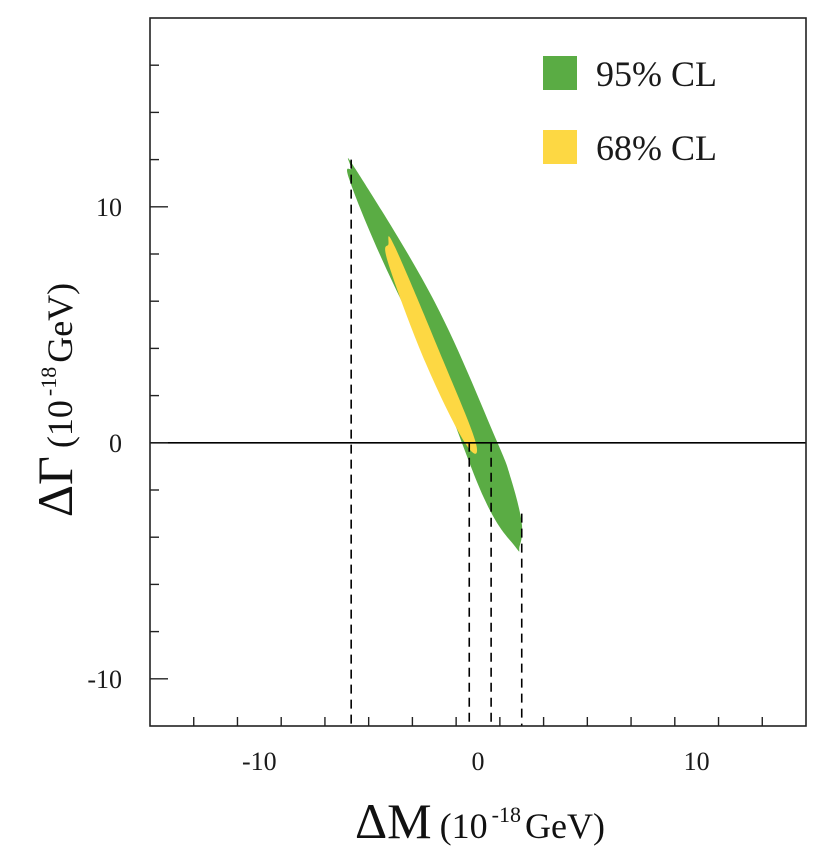 Image resolution: width=830 pixels, height=863 pixels. I want to click on x-axis-unit-prefix: (10, so click(464, 826).